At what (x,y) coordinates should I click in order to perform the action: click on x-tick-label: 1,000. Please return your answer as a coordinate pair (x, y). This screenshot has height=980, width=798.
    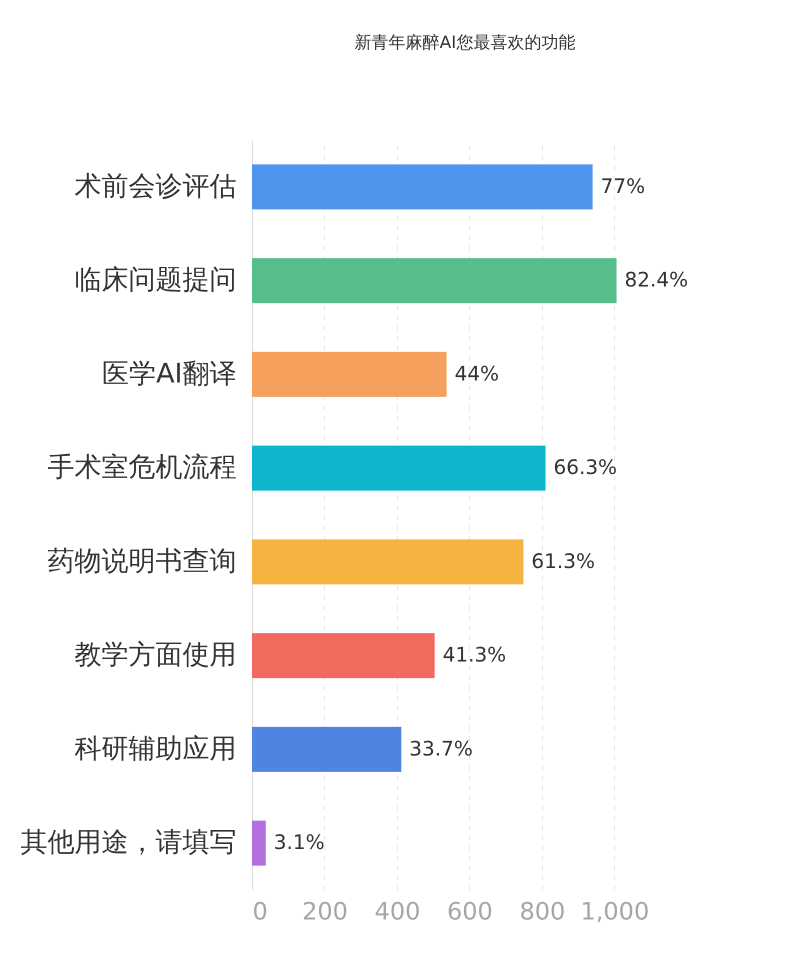
    Looking at the image, I should click on (615, 912).